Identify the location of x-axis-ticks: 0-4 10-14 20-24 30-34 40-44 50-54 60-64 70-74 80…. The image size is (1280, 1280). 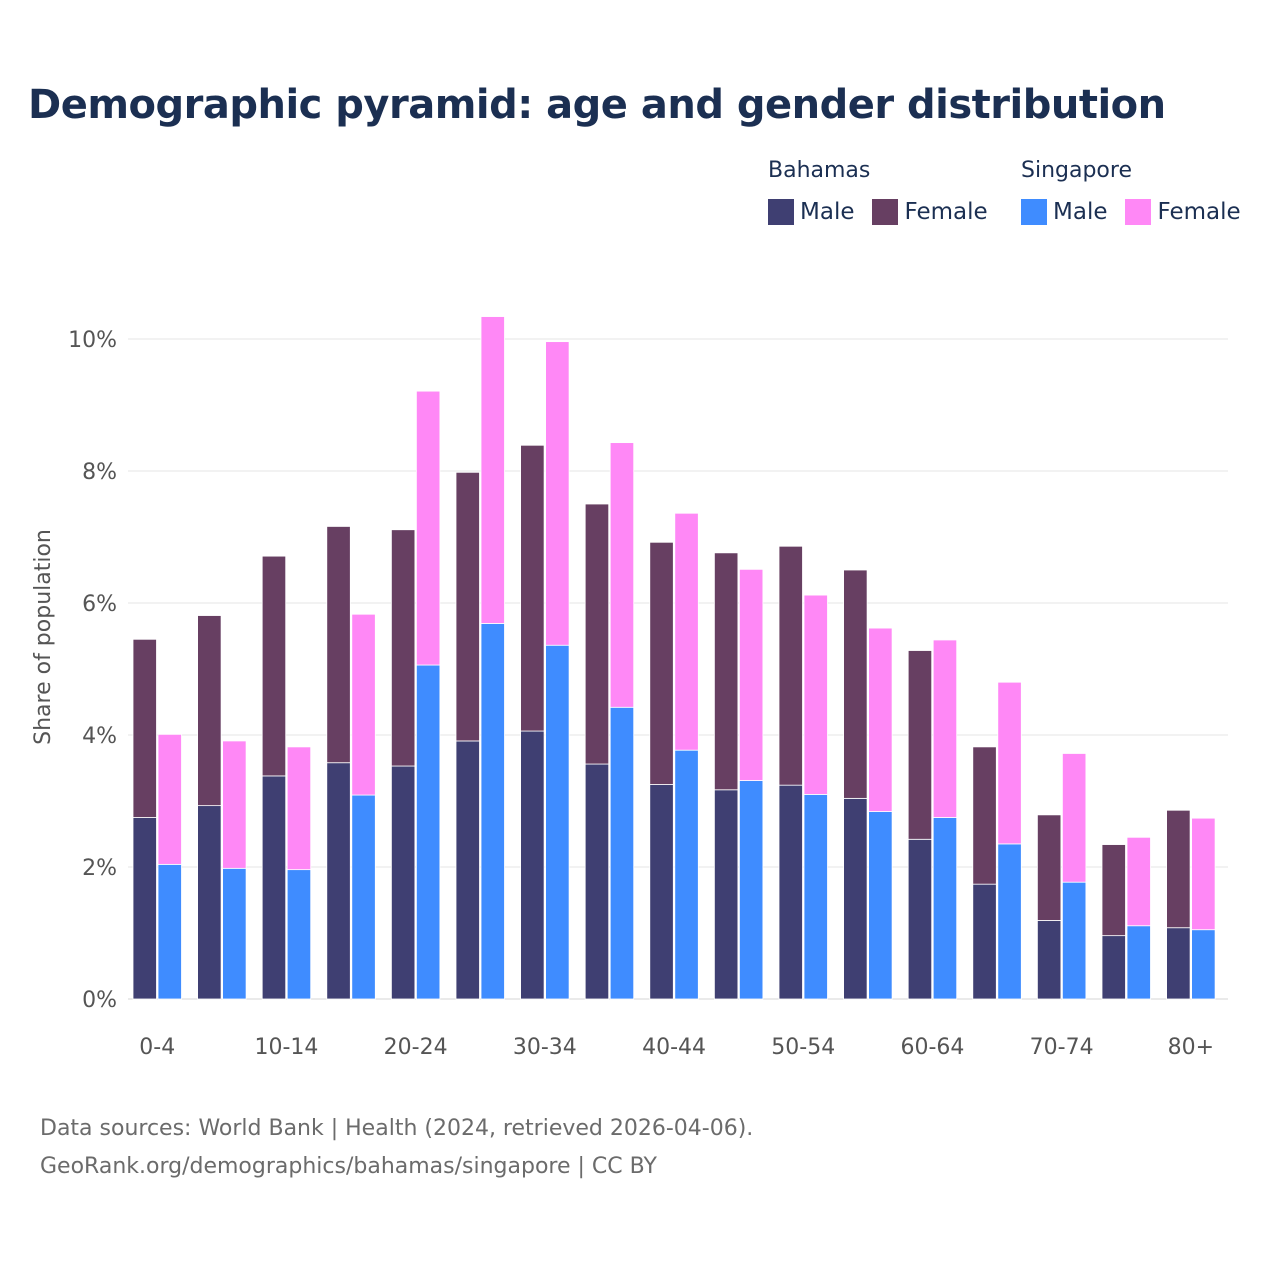
(676, 1047).